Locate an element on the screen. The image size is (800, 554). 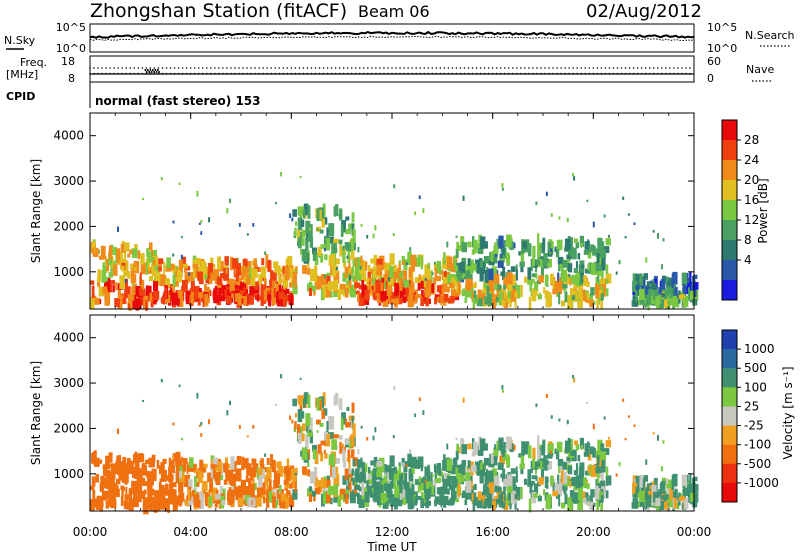
frequency-panel: Freq. [MHz] 18 8 60 0 Nave is located at coordinates (390, 70).